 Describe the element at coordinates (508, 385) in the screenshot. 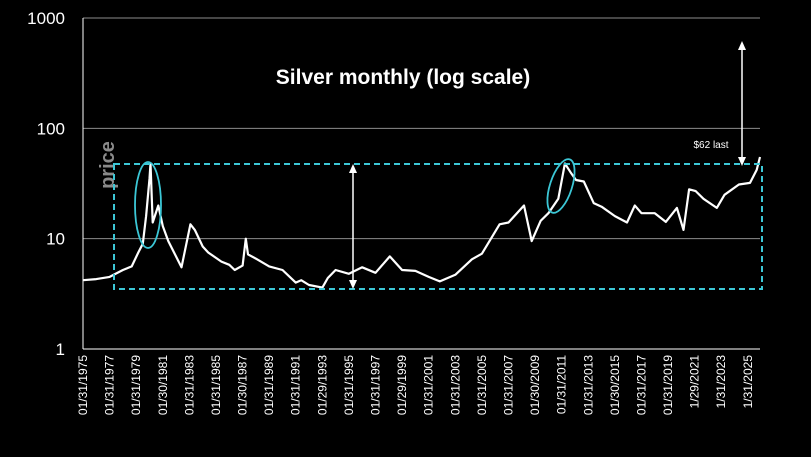

I see `x-tick-label: 01/31/2007` at that location.